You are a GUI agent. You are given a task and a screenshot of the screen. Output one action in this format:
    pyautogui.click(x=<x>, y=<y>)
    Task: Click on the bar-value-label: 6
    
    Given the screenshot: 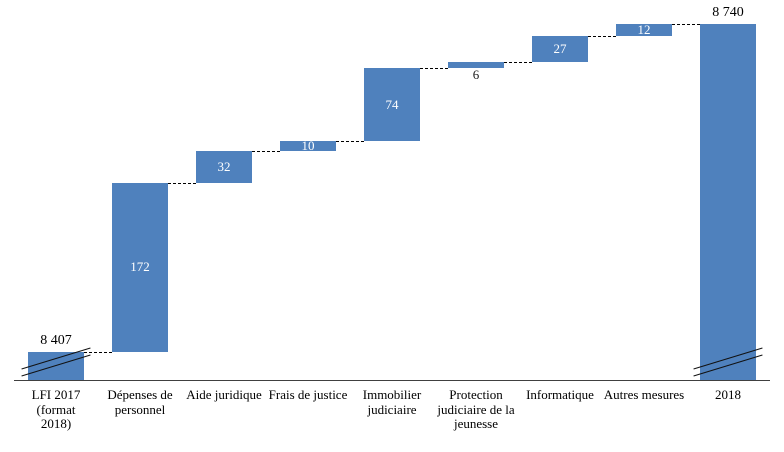 What is the action you would take?
    pyautogui.click(x=476, y=75)
    